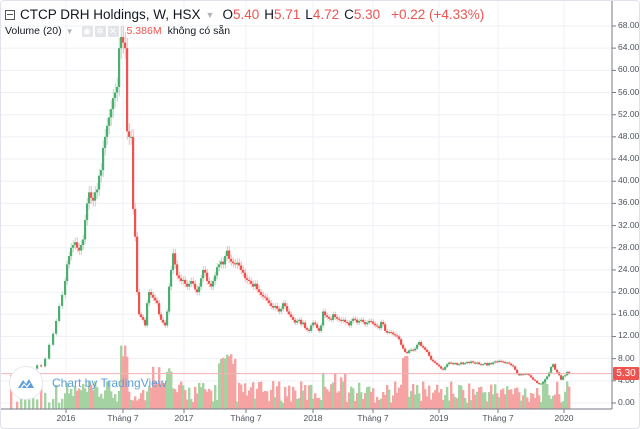  Describe the element at coordinates (110, 14) in the screenshot. I see `symbol-title: CTCP DRH Holdings, W, HSX` at that location.